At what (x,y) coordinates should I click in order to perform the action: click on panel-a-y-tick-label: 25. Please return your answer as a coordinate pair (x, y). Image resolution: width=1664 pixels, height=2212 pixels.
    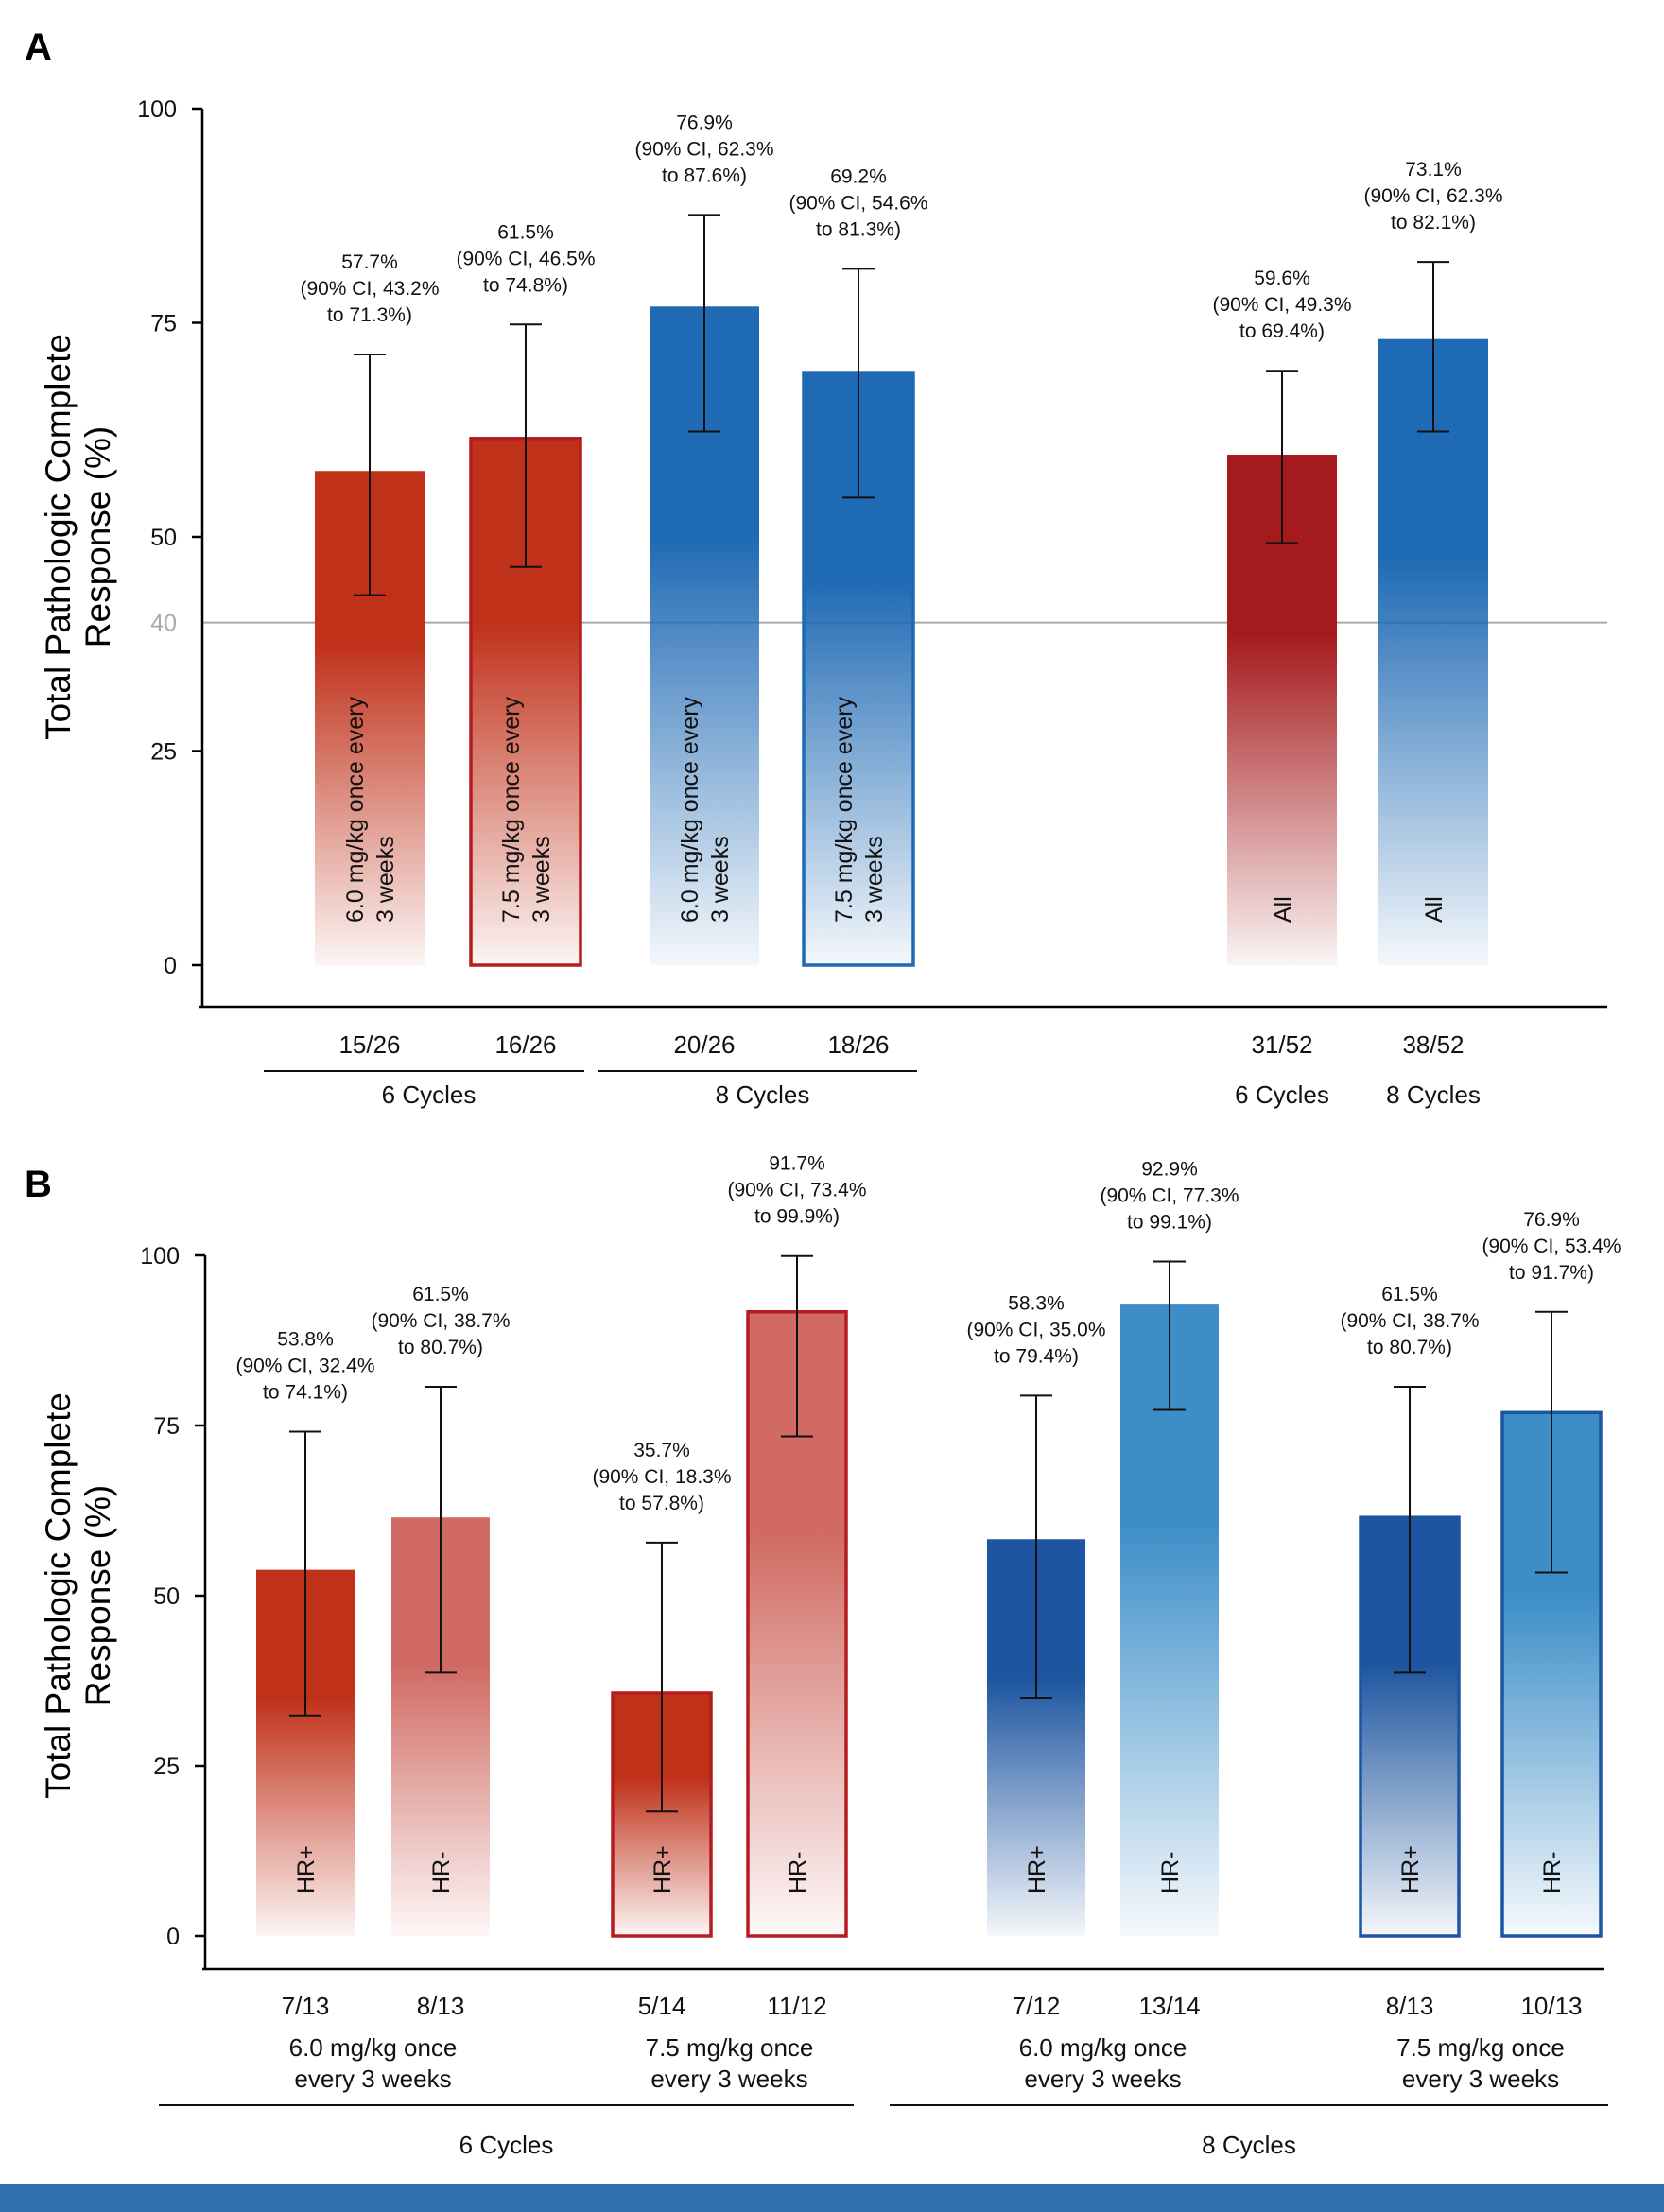
    Looking at the image, I should click on (163, 752).